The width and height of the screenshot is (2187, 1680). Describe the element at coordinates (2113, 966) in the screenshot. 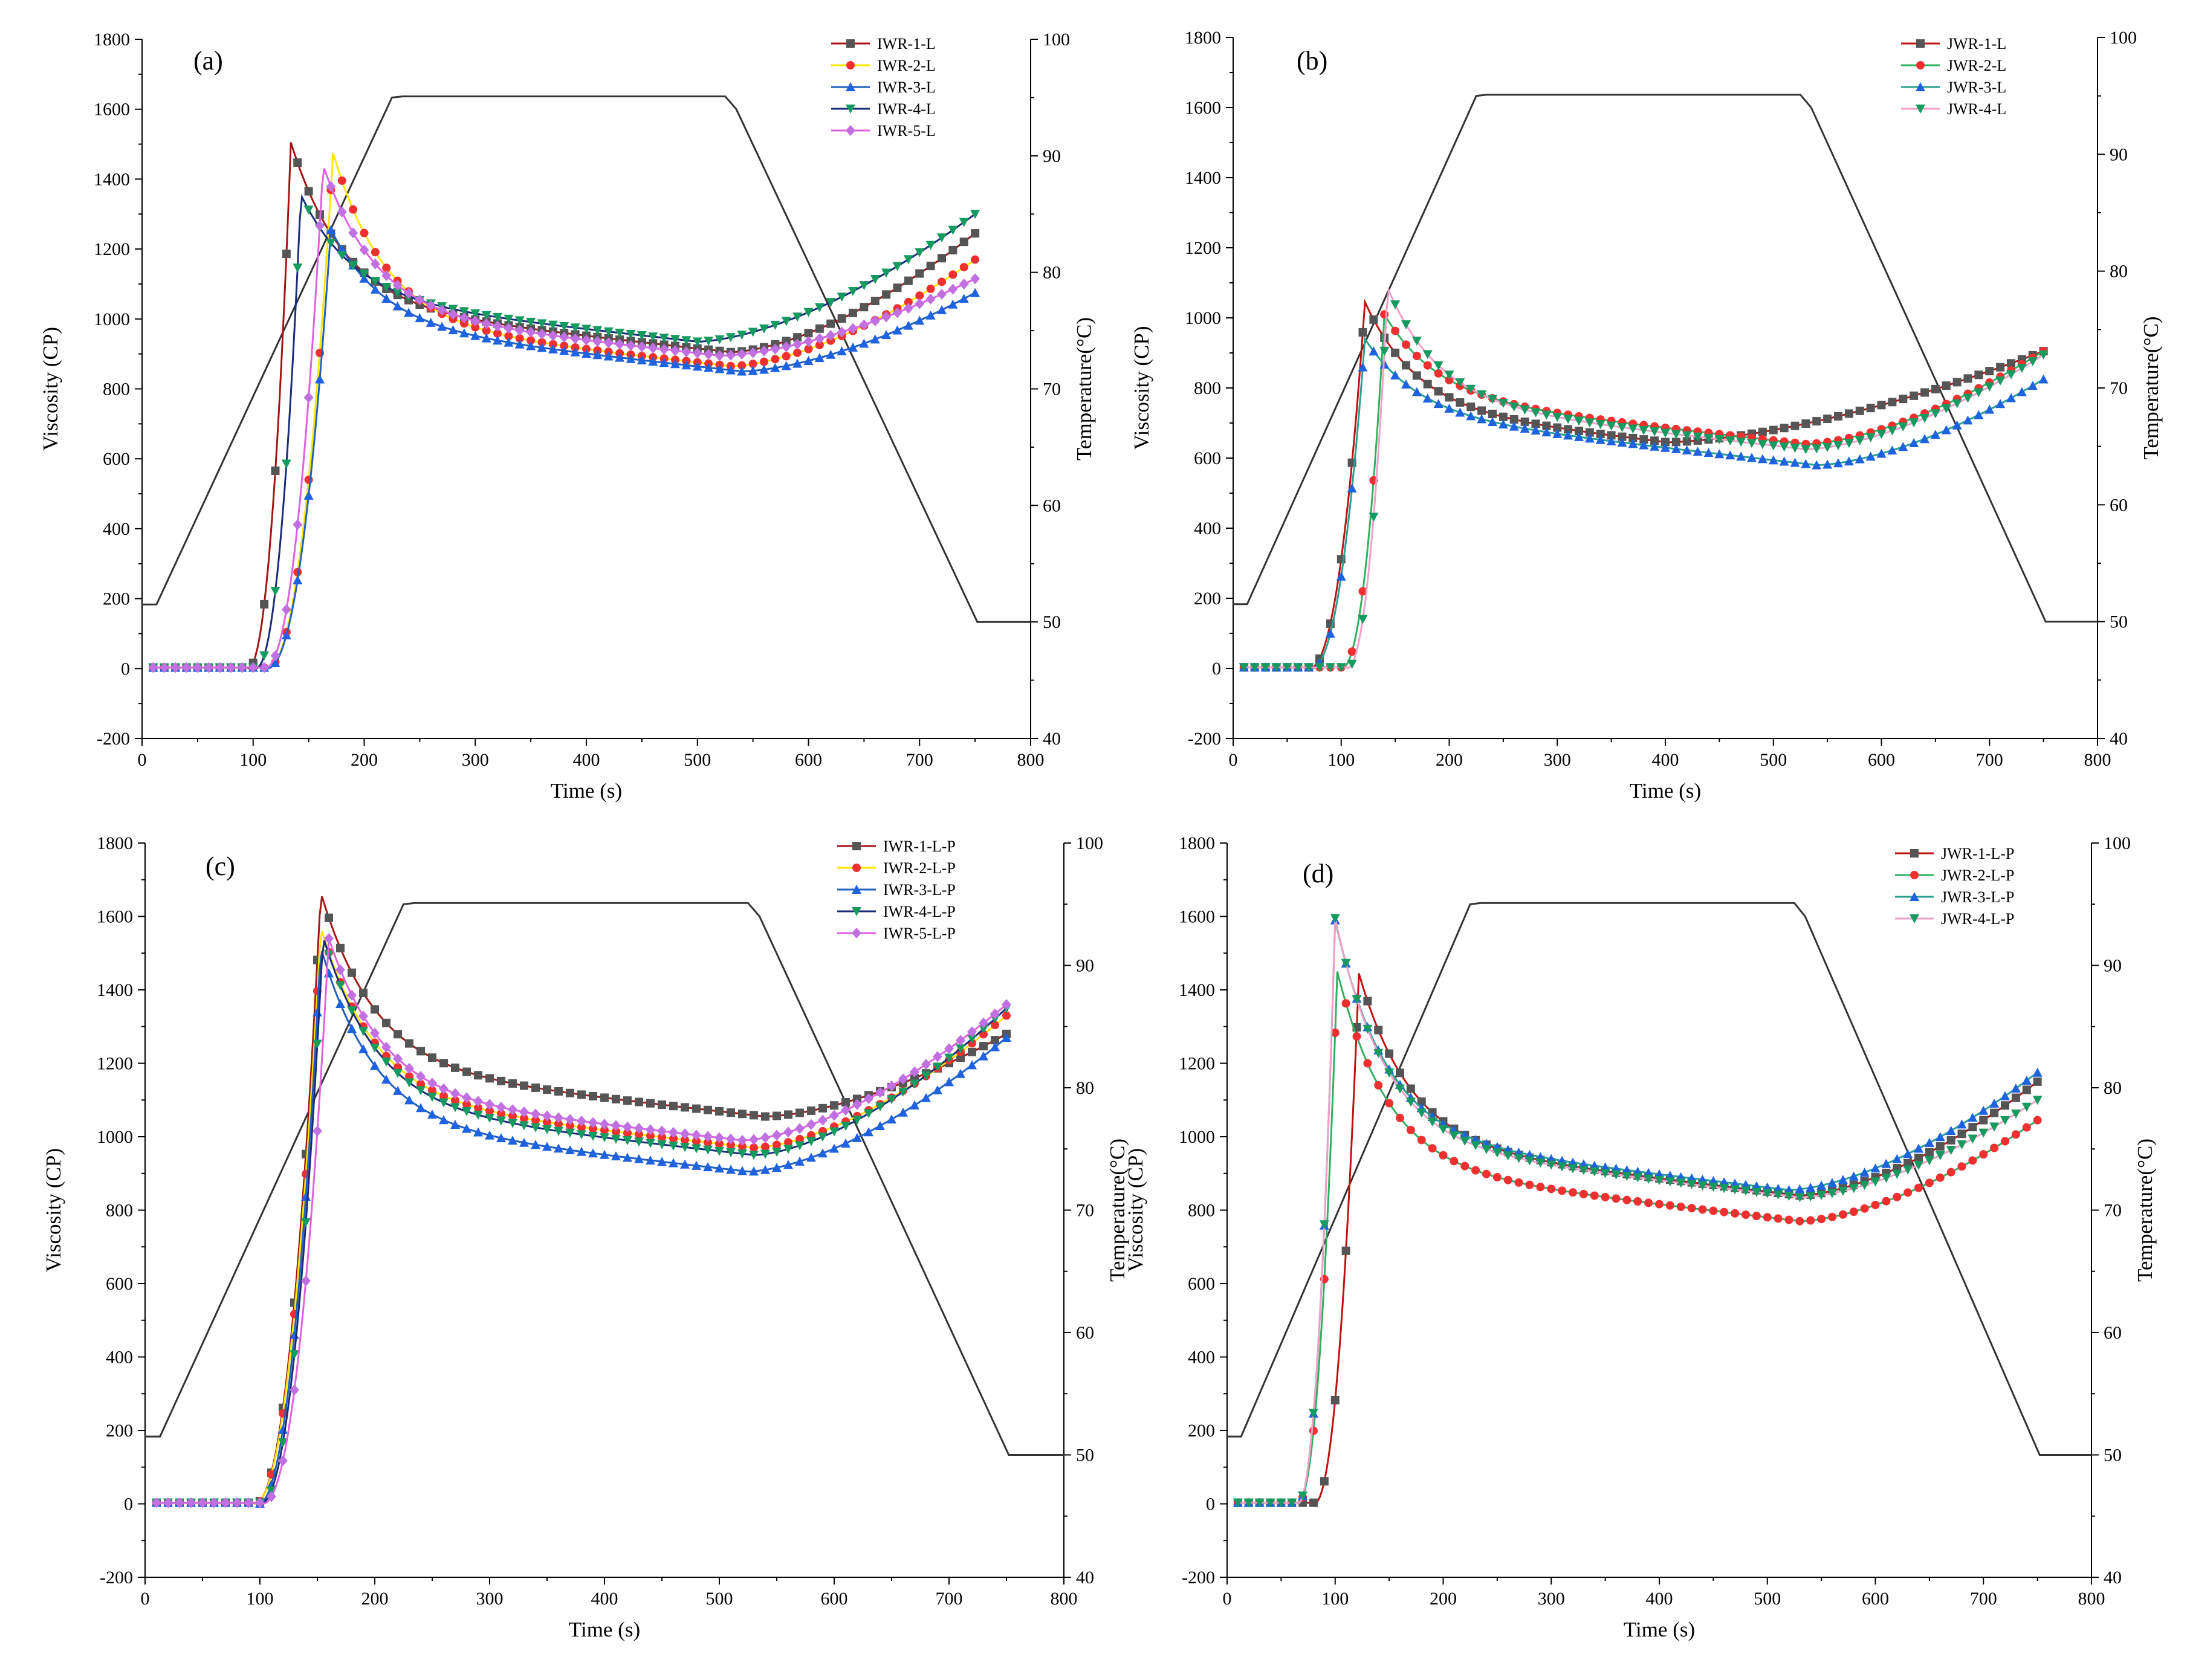

I see `y2-tick-label: 90` at that location.